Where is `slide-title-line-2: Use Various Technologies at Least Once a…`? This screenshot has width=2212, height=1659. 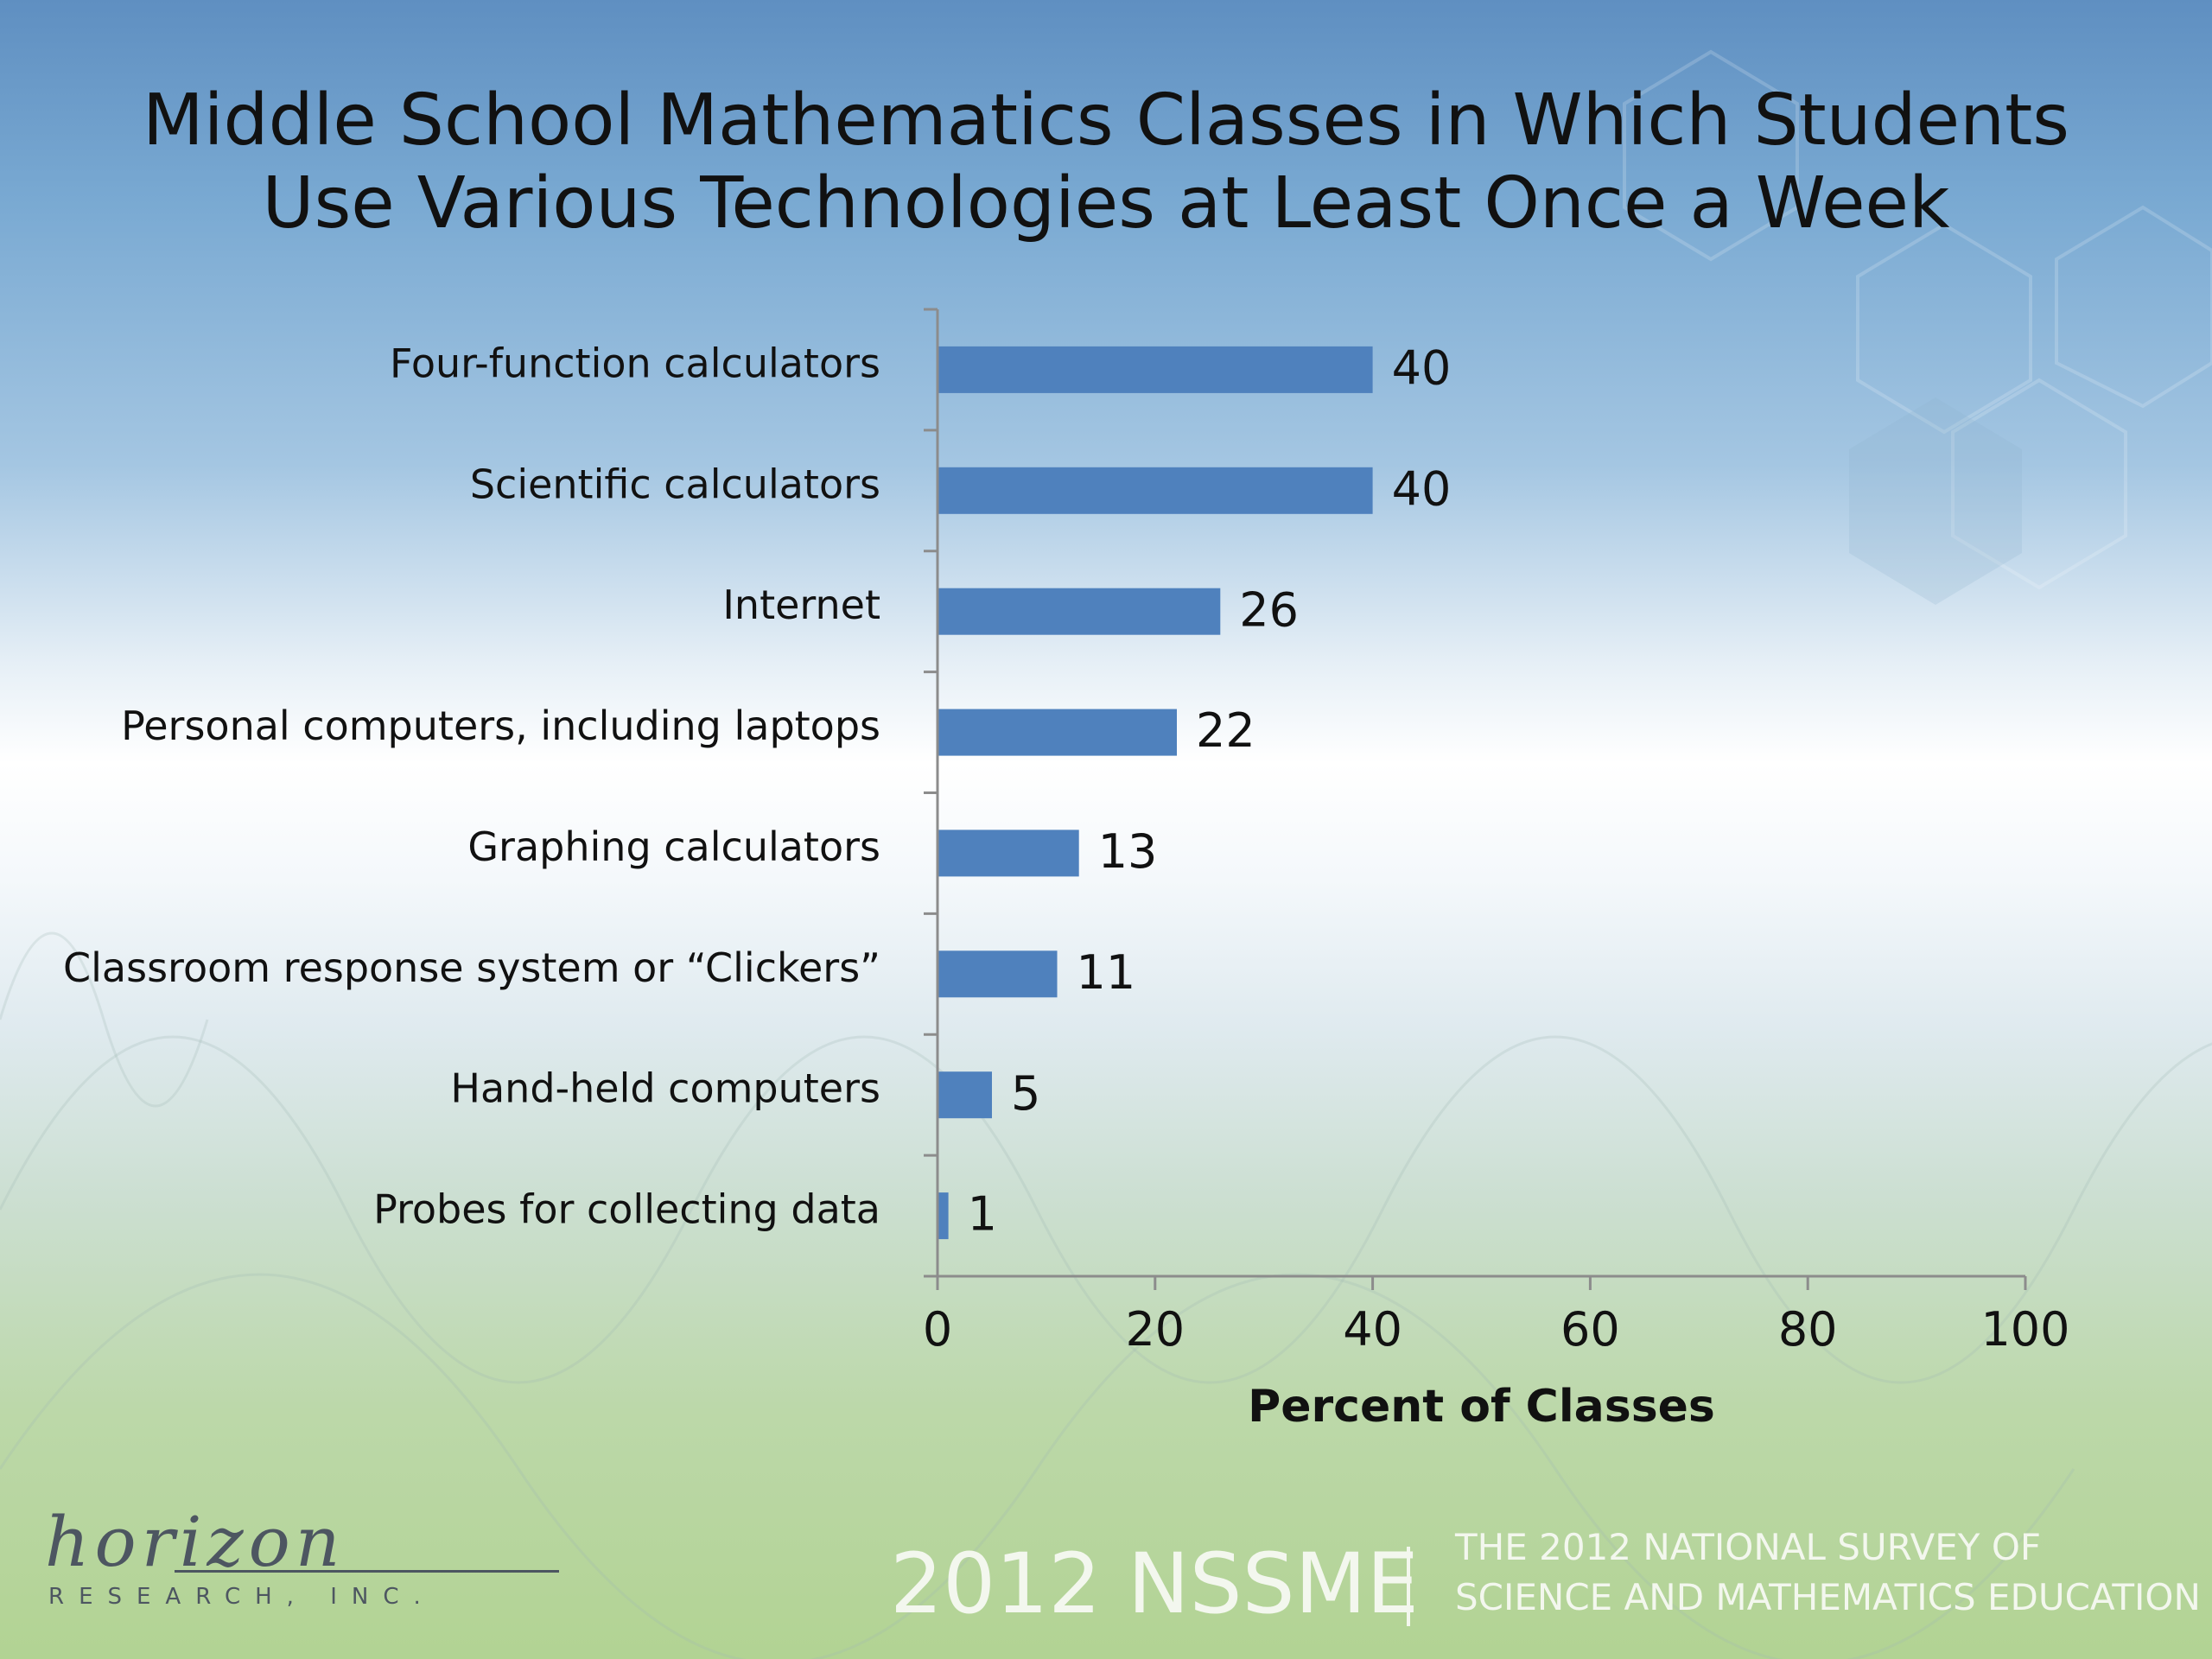 slide-title-line-2: Use Various Technologies at Least Once a… is located at coordinates (1106, 203).